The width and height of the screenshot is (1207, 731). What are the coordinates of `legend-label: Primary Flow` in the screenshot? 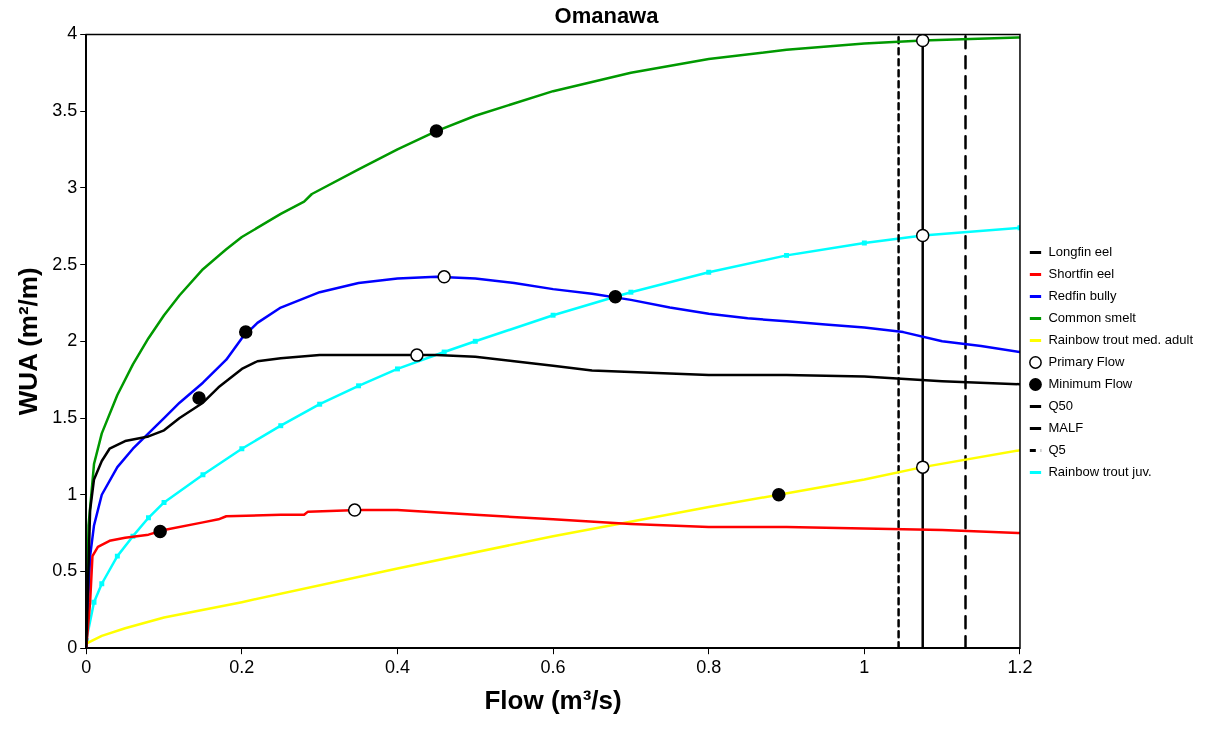 It's located at (1086, 362).